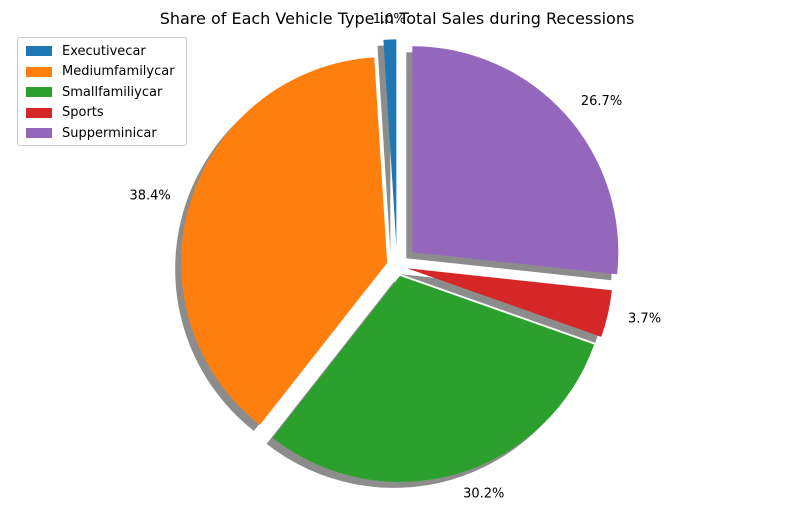 This screenshot has height=505, width=794. What do you see at coordinates (109, 133) in the screenshot?
I see `legend-label: Supperminicar` at bounding box center [109, 133].